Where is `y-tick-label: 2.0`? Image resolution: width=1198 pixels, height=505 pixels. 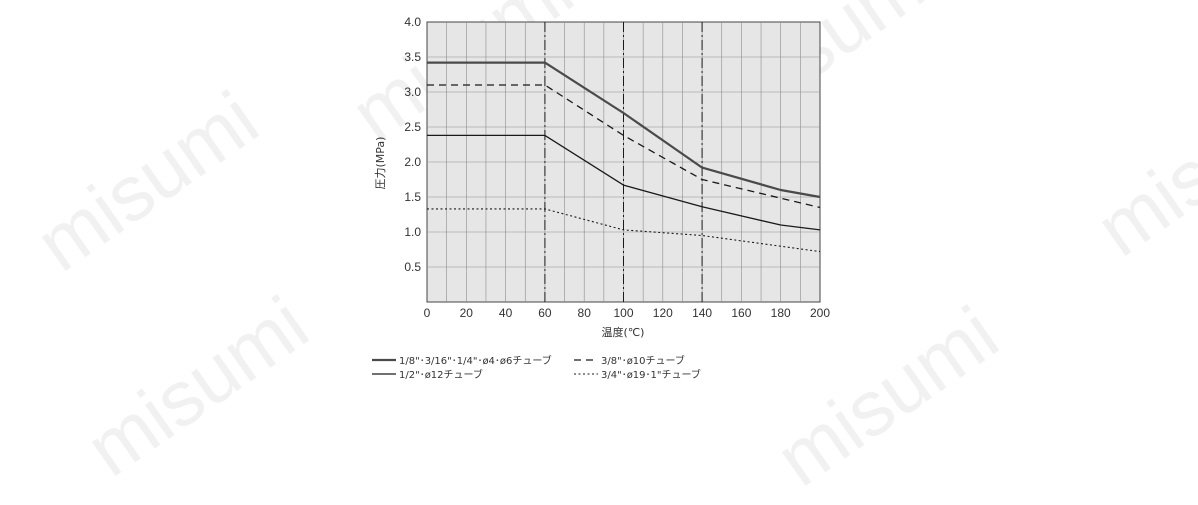
y-tick-label: 2.0 is located at coordinates (412, 162).